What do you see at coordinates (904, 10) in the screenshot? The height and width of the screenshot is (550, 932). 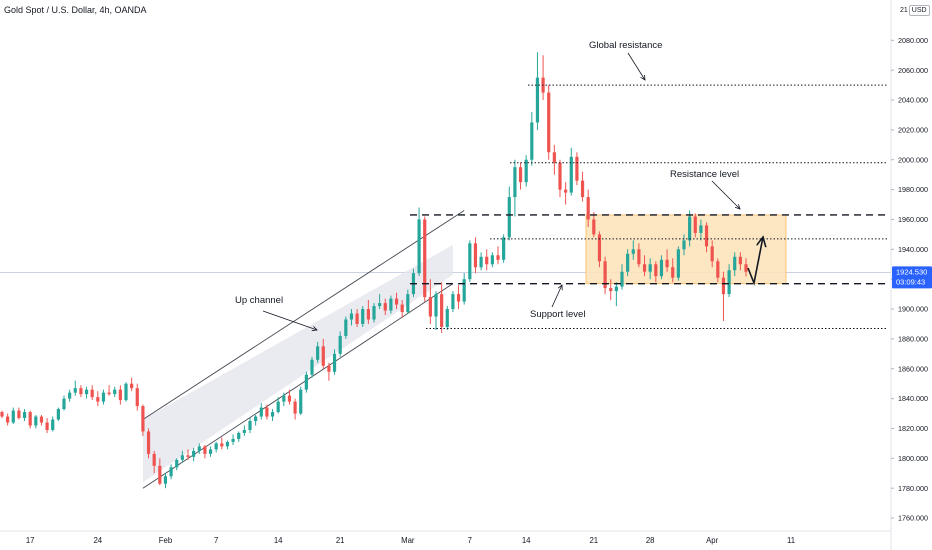 I see `currency-prefix: 21` at bounding box center [904, 10].